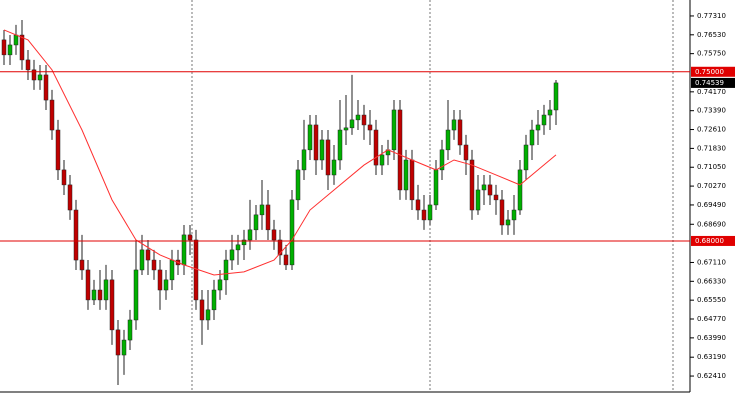 The height and width of the screenshot is (400, 735). Describe the element at coordinates (711, 54) in the screenshot. I see `y-tick-label: 0.75750` at that location.